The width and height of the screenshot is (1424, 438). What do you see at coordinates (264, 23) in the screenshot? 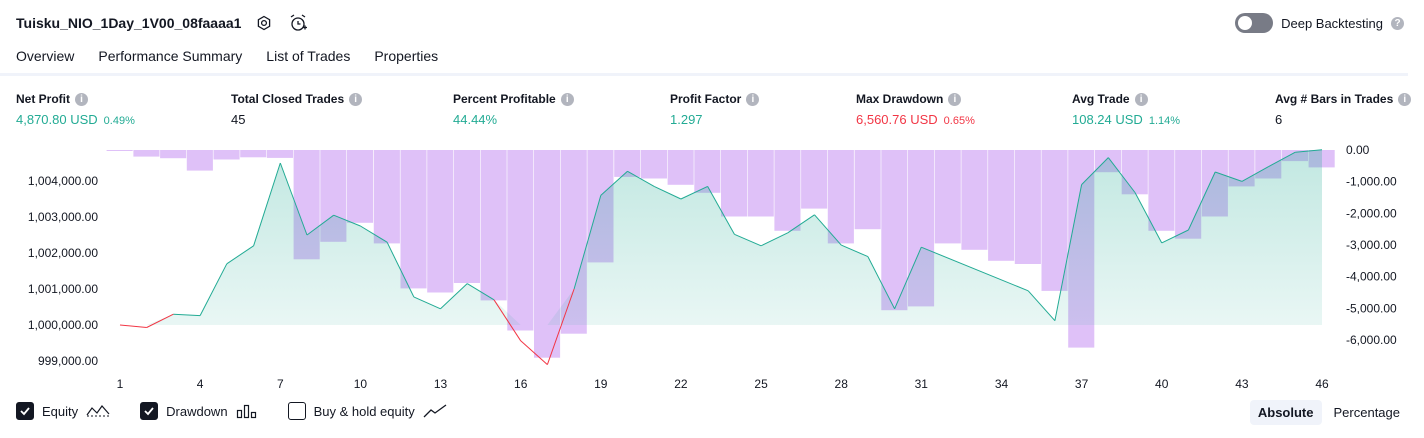
I see `gear-icon` at bounding box center [264, 23].